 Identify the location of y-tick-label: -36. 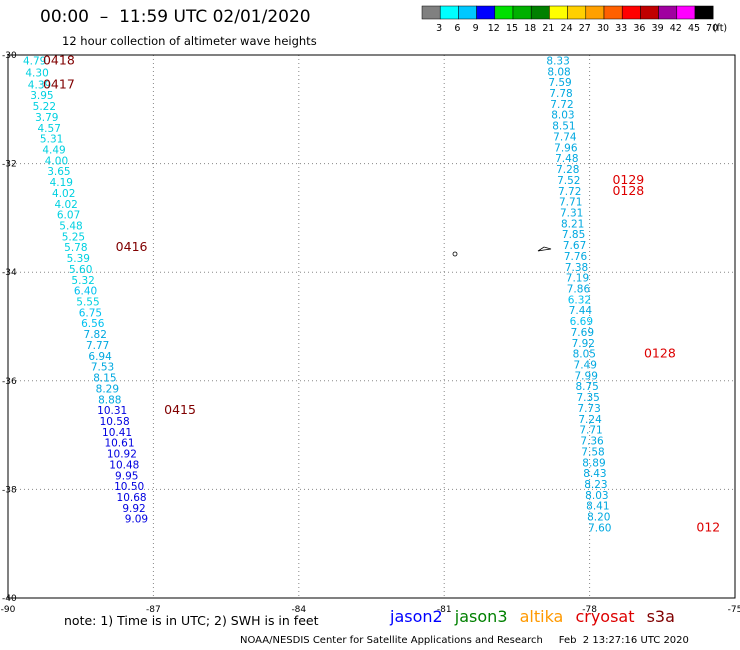
(9, 382).